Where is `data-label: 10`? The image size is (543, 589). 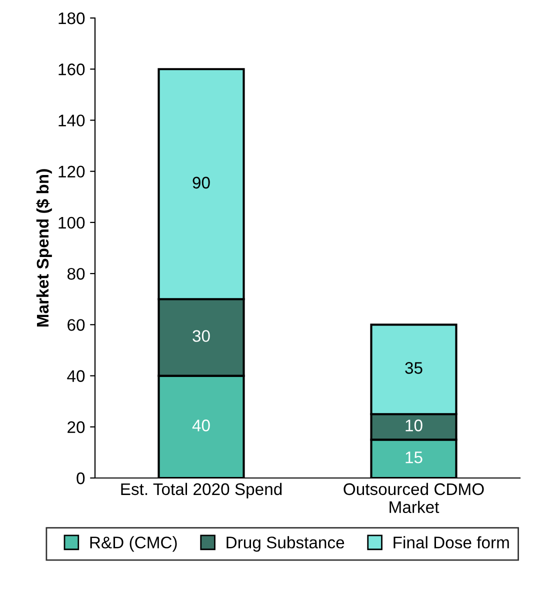
data-label: 10 is located at coordinates (414, 426).